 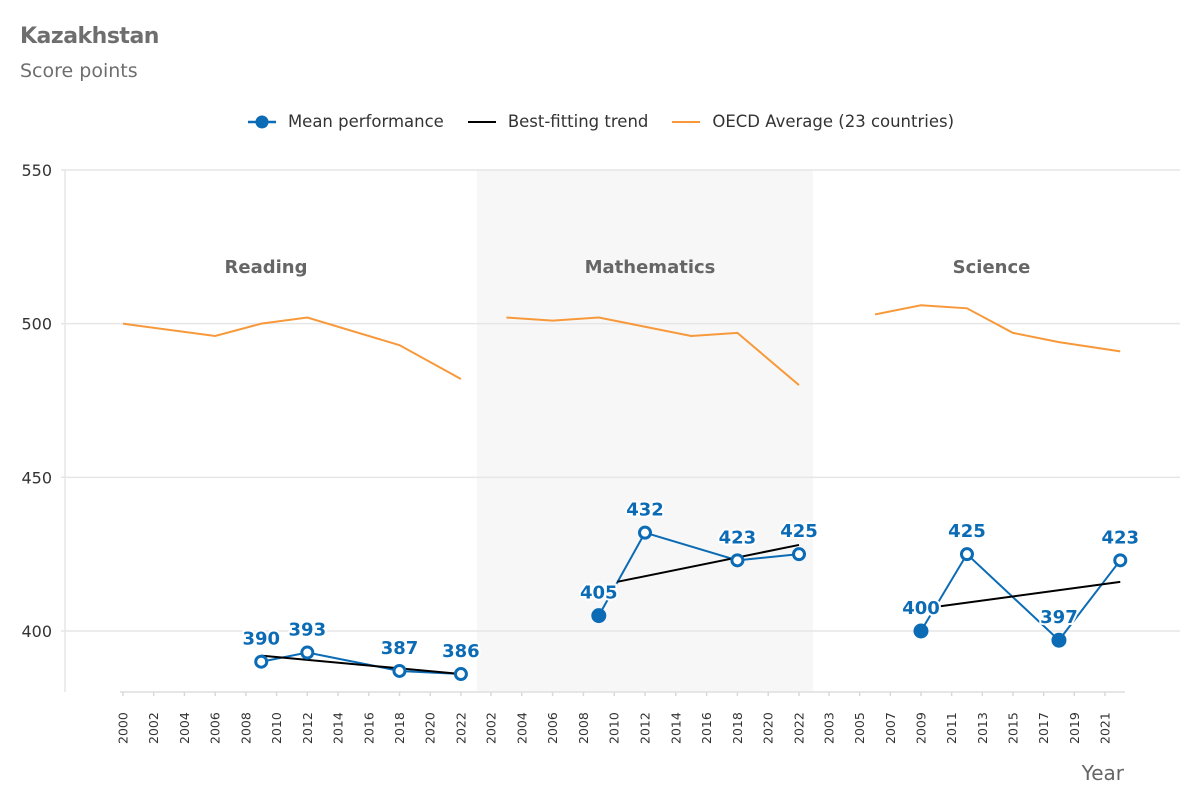 What do you see at coordinates (36, 170) in the screenshot?
I see `ytick-label: 550` at bounding box center [36, 170].